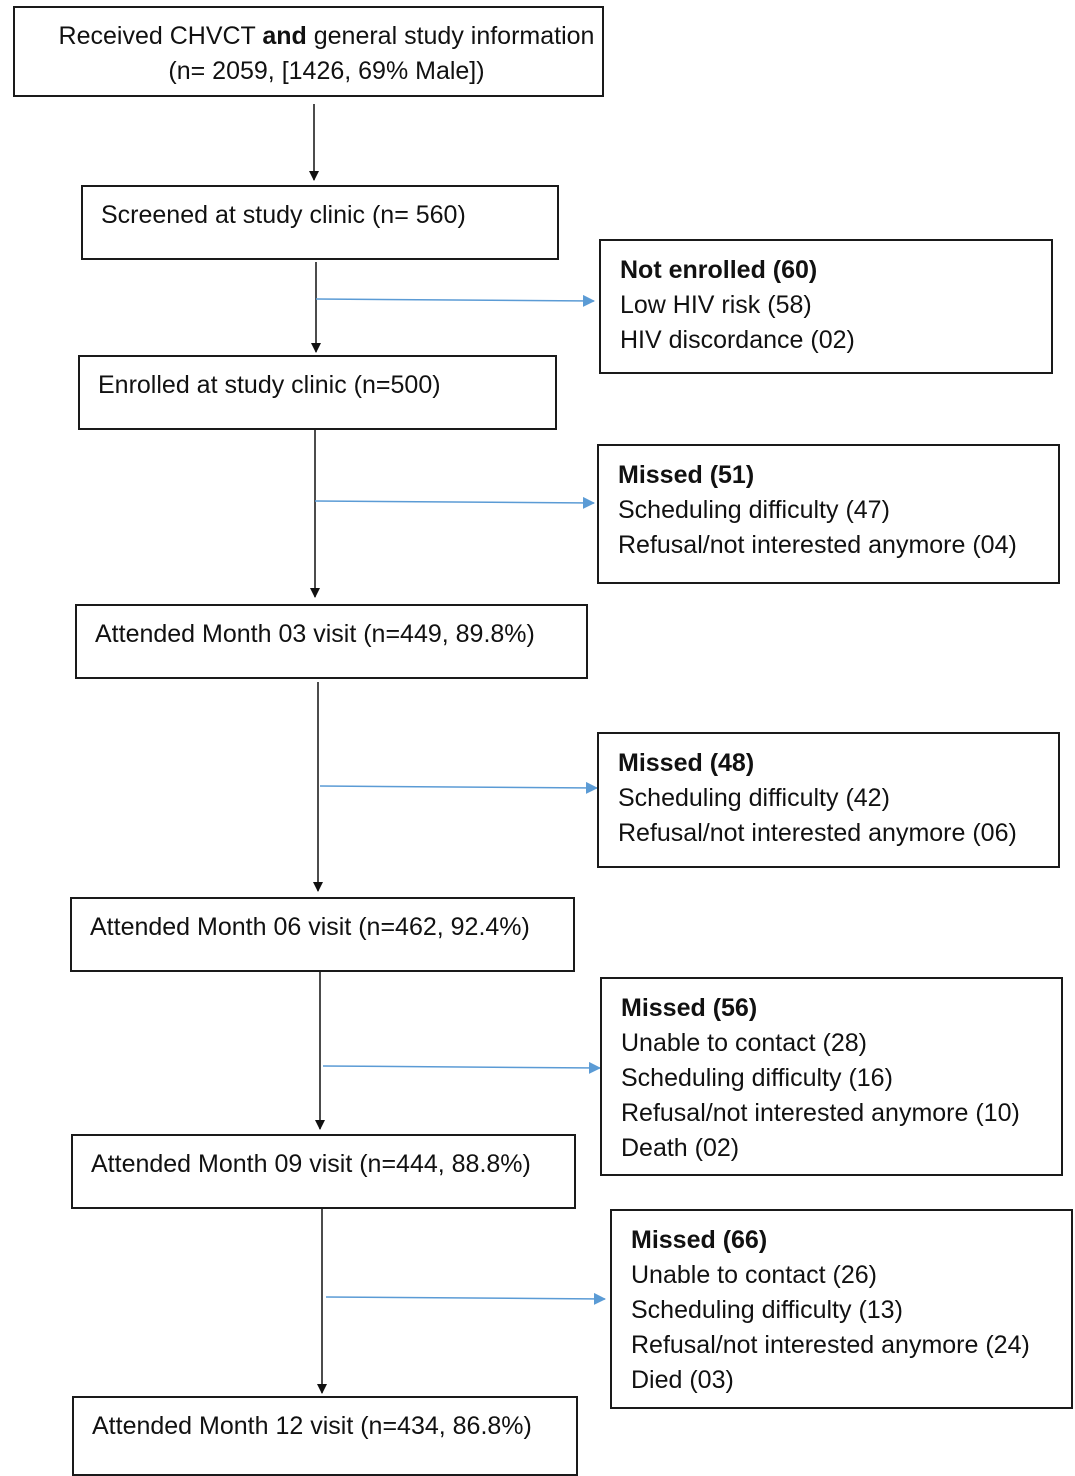 The image size is (1075, 1476). I want to click on enrolled-box-label: Enrolled at study clinic (n=500), so click(269, 385).